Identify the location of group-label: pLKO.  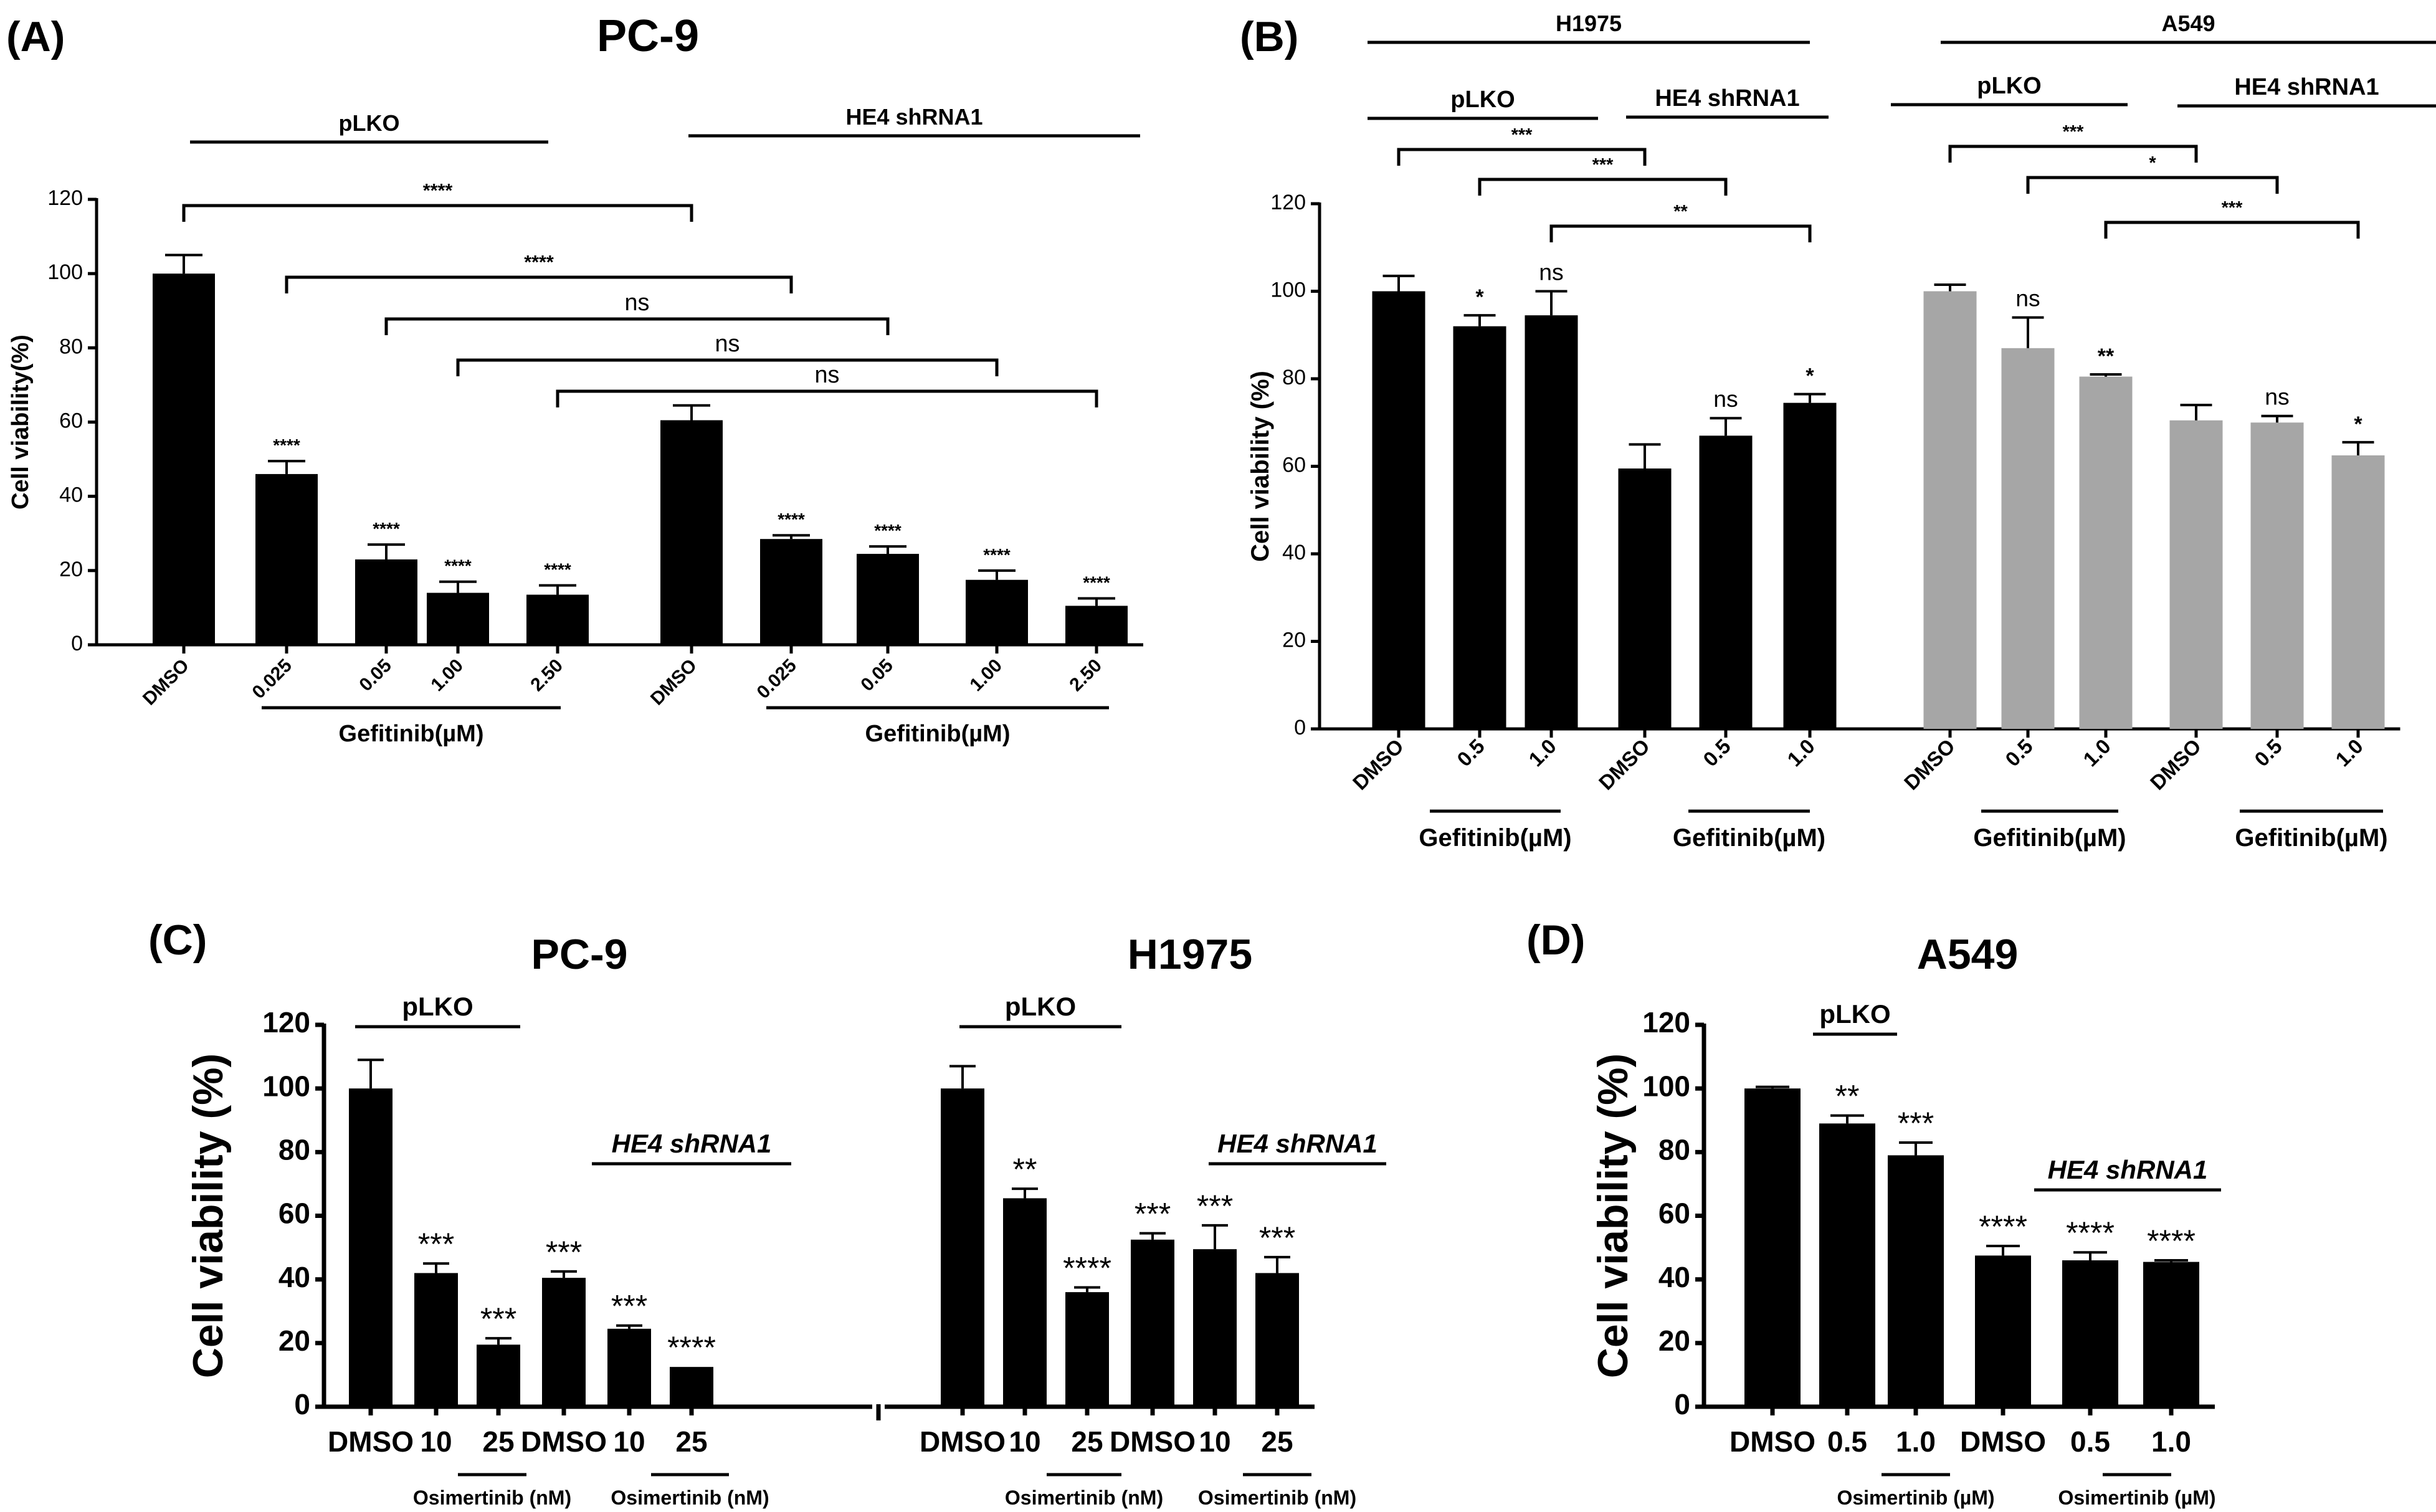
(438, 1006).